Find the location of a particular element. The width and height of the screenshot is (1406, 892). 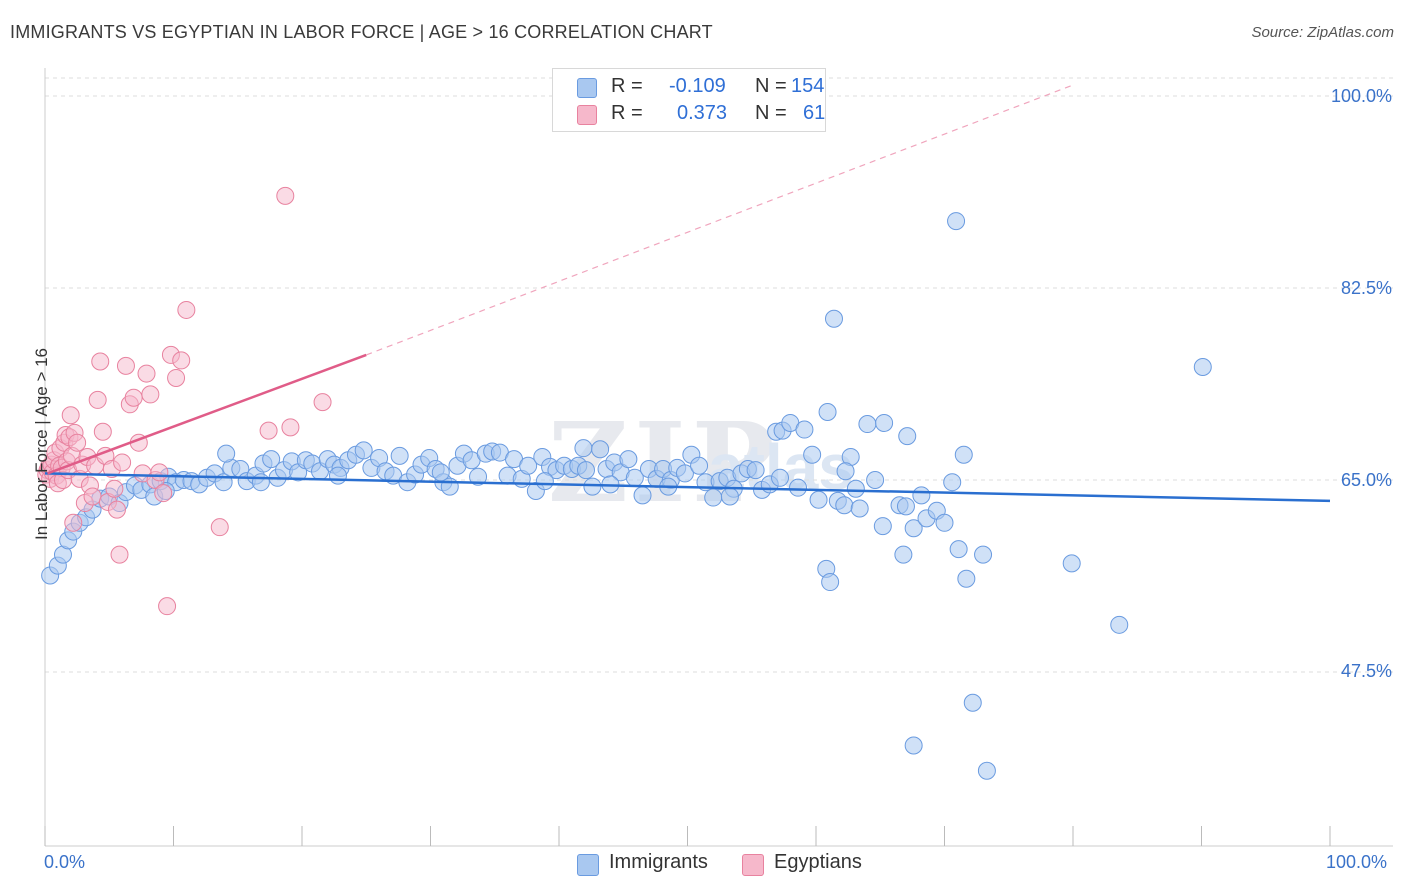

egyptians-points is located at coordinates (184, 401).